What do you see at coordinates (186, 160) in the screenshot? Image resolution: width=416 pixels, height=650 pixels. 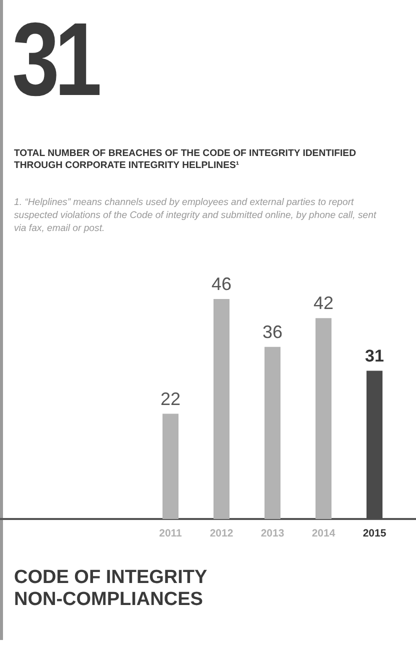 I see `chart-title: TOTAL NUMBER OF BREACHES OF THE CODE OF INTEGRITY IDENTIFIED THROUGH CORPORATE INTEGRITY HELPLINES¹` at bounding box center [186, 160].